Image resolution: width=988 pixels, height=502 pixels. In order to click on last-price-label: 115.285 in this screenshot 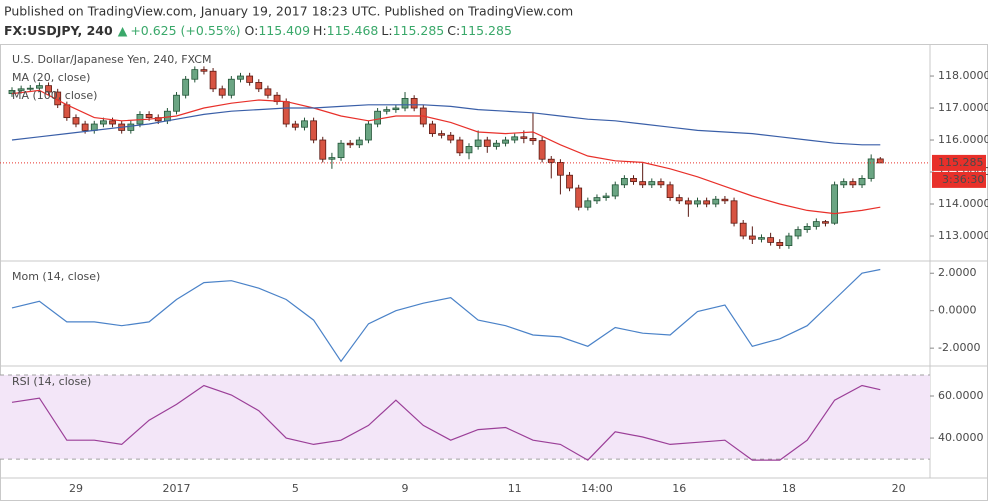, I will do `click(961, 162)`.